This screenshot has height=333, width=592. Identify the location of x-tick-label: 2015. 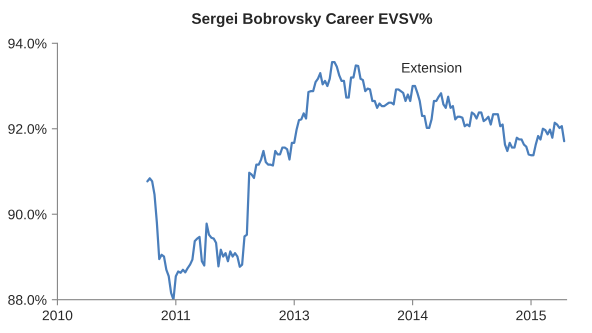
(531, 315).